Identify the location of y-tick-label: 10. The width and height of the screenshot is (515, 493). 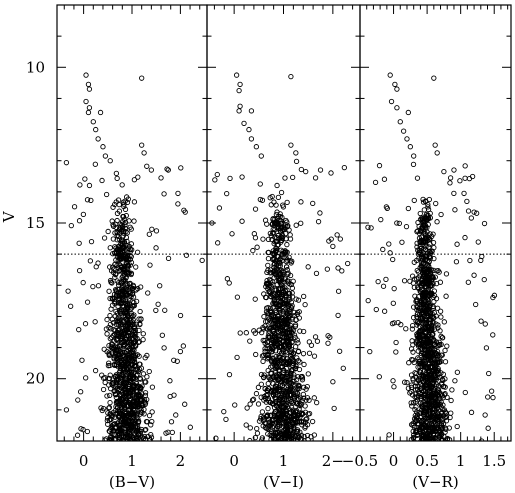
(35, 67).